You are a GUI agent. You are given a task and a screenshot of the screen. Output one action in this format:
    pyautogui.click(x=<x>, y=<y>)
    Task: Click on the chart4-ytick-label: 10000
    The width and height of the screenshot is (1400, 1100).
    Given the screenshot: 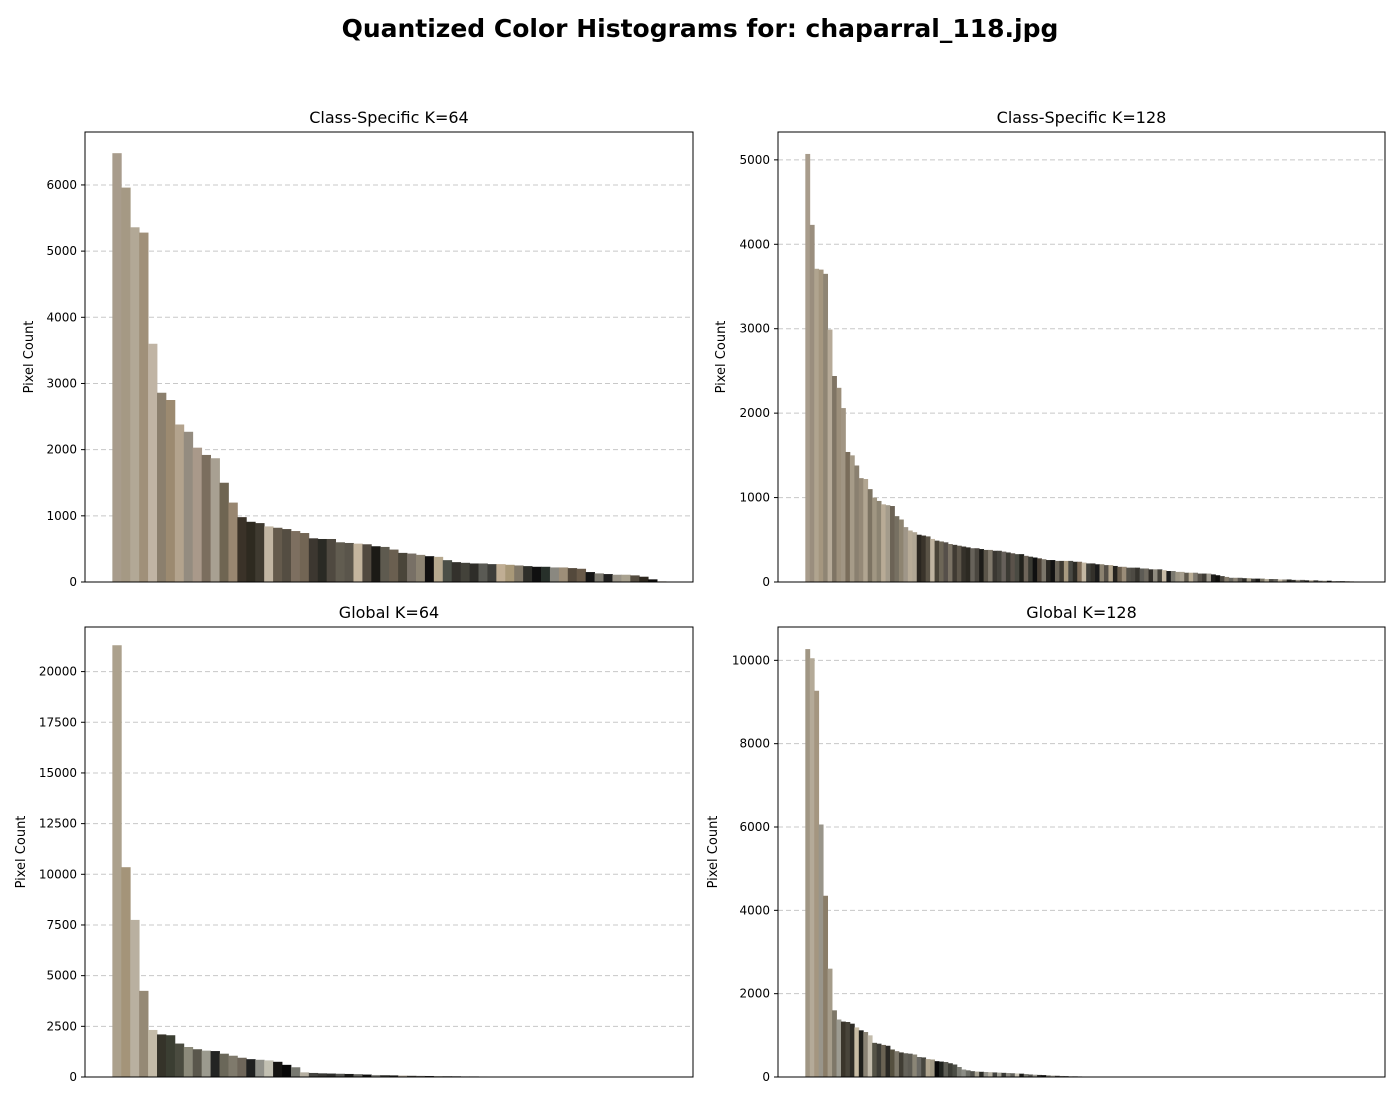 What is the action you would take?
    pyautogui.click(x=751, y=660)
    